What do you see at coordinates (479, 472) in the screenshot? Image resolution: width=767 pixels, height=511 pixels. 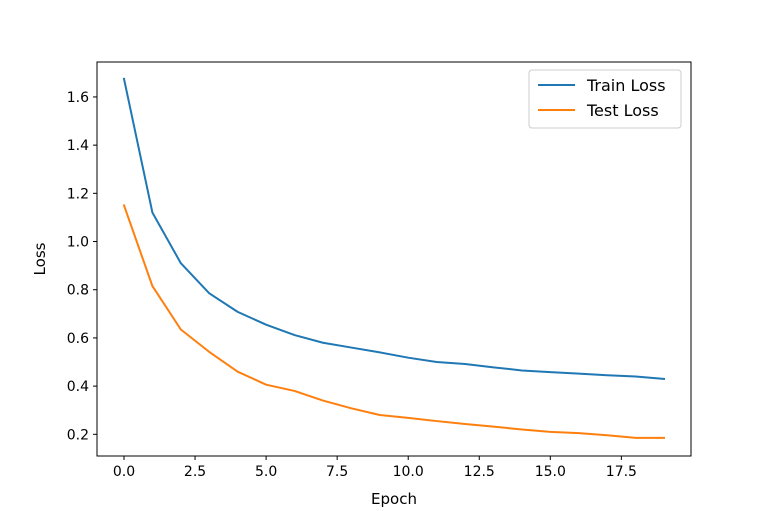 I see `x-tick-label: 12.5` at bounding box center [479, 472].